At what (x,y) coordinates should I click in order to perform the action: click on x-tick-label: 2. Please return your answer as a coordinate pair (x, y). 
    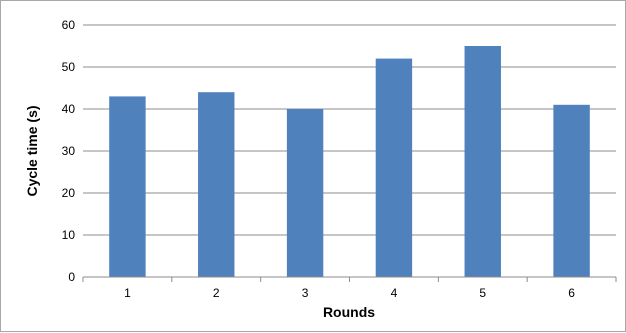
    Looking at the image, I should click on (216, 293).